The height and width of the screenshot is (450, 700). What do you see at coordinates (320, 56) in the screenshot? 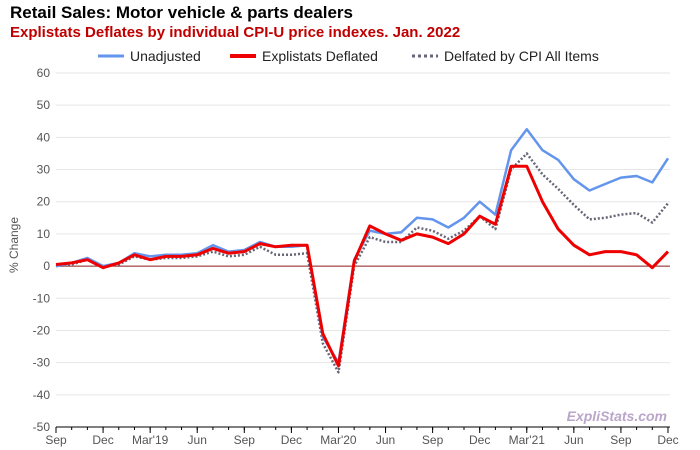
I see `legend-label: Explistats Deflated` at bounding box center [320, 56].